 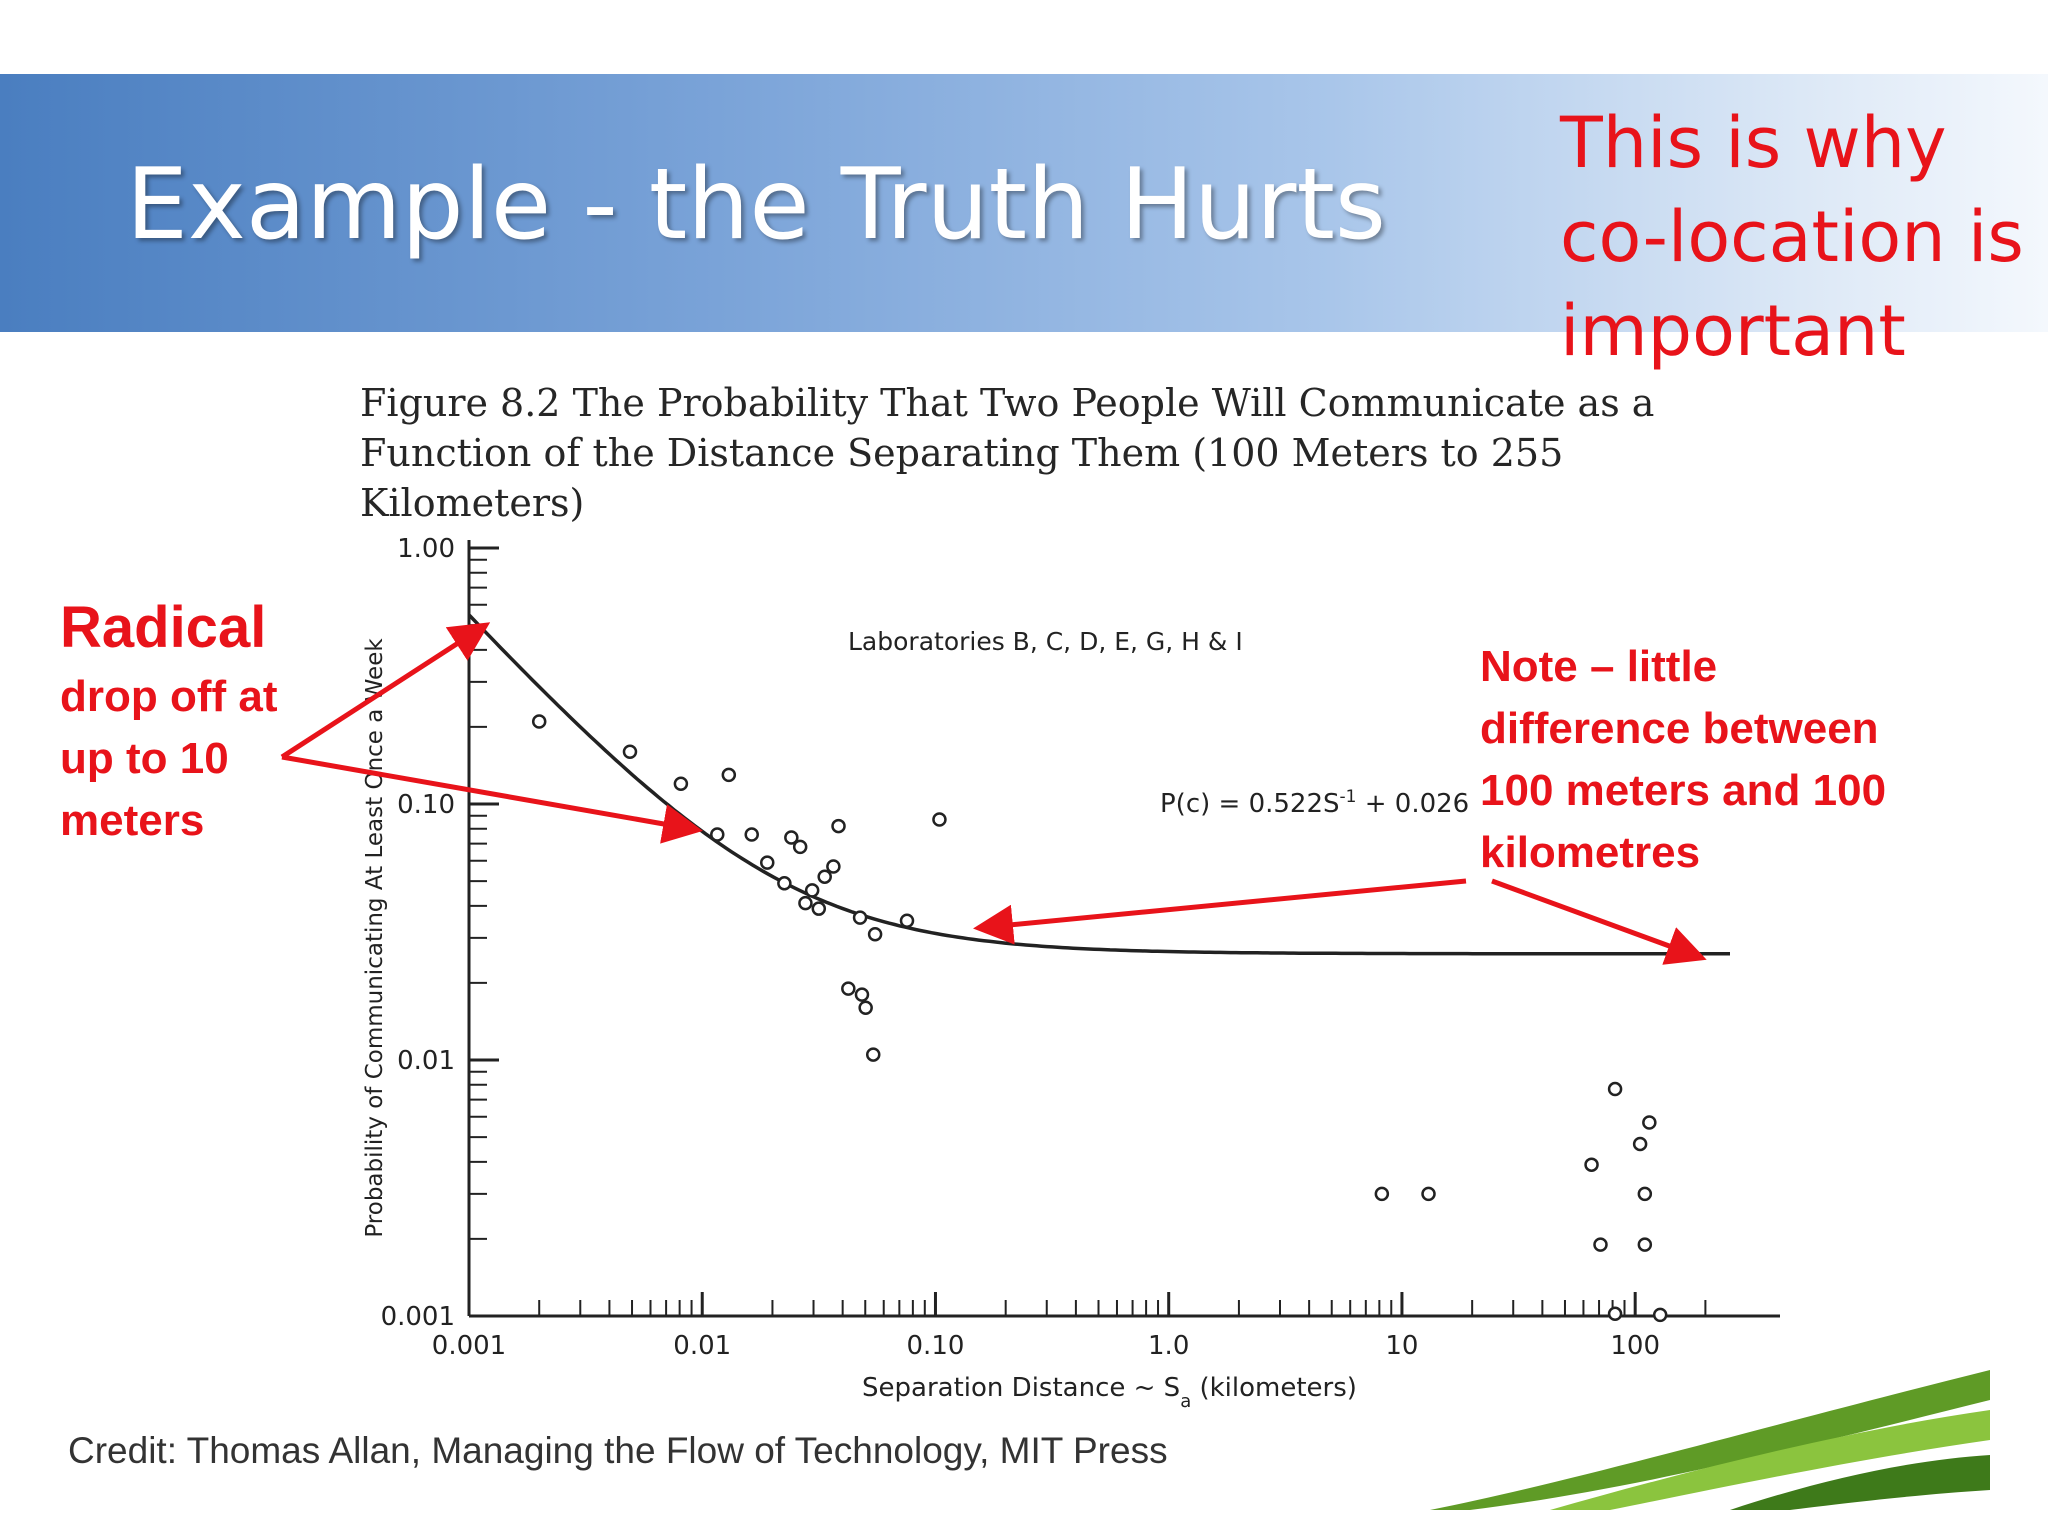 I want to click on y-tick-label: 0.10, so click(x=426, y=805).